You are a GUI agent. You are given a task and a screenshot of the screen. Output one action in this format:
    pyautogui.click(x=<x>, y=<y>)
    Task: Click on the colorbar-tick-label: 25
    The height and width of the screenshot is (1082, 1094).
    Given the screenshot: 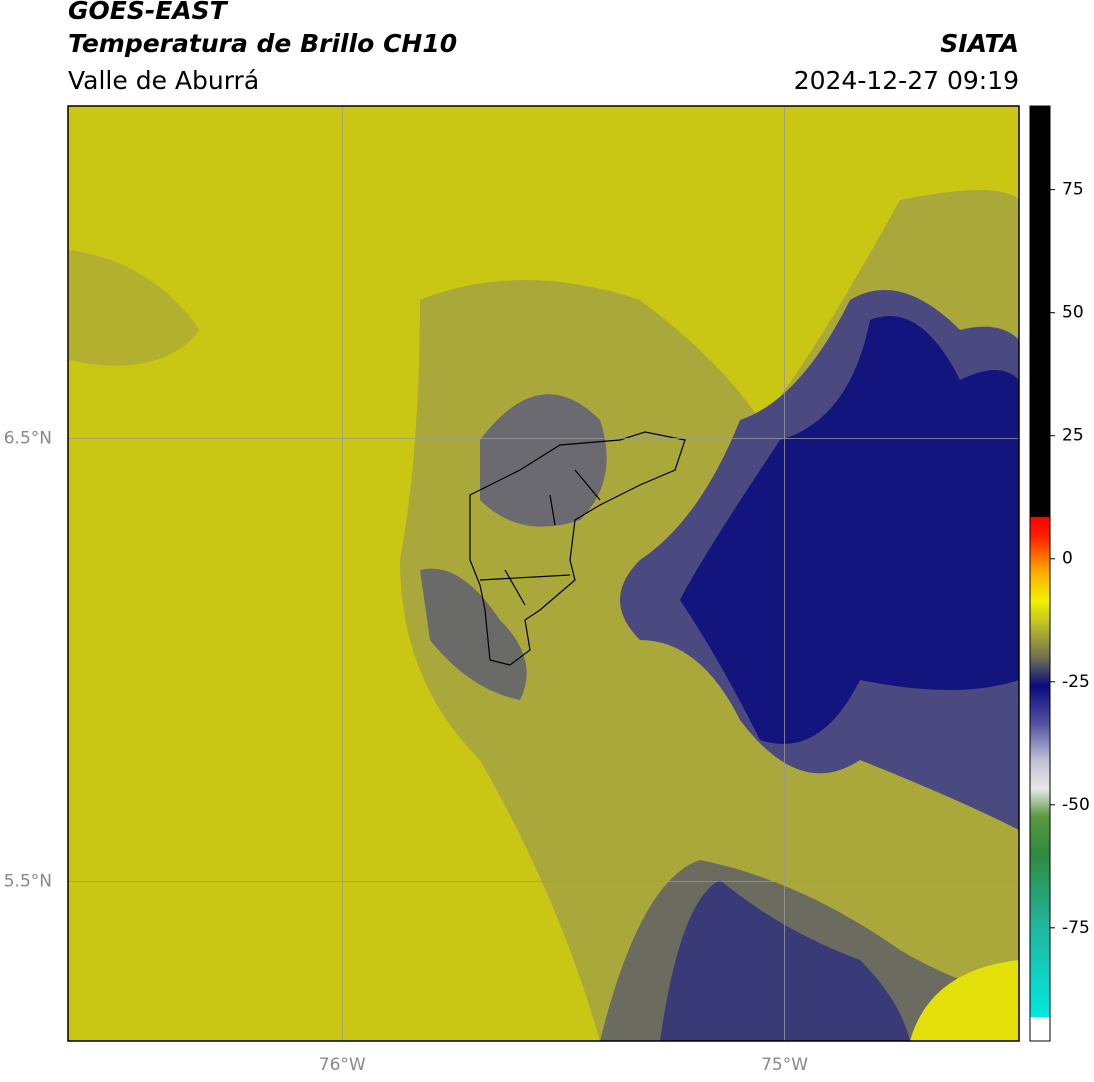 What is the action you would take?
    pyautogui.click(x=1073, y=436)
    